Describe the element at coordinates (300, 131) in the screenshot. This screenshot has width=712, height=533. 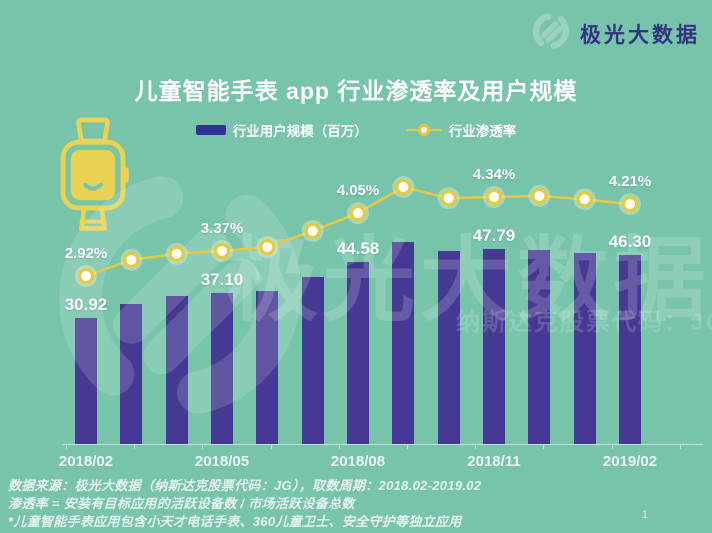
I see `legend-label-bar: 行业用户规模（百万）` at that location.